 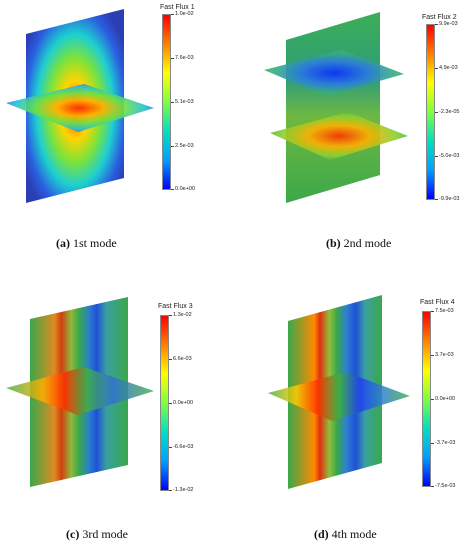 What do you see at coordinates (103, 534) in the screenshot?
I see `caption-text: 3rd mode` at bounding box center [103, 534].